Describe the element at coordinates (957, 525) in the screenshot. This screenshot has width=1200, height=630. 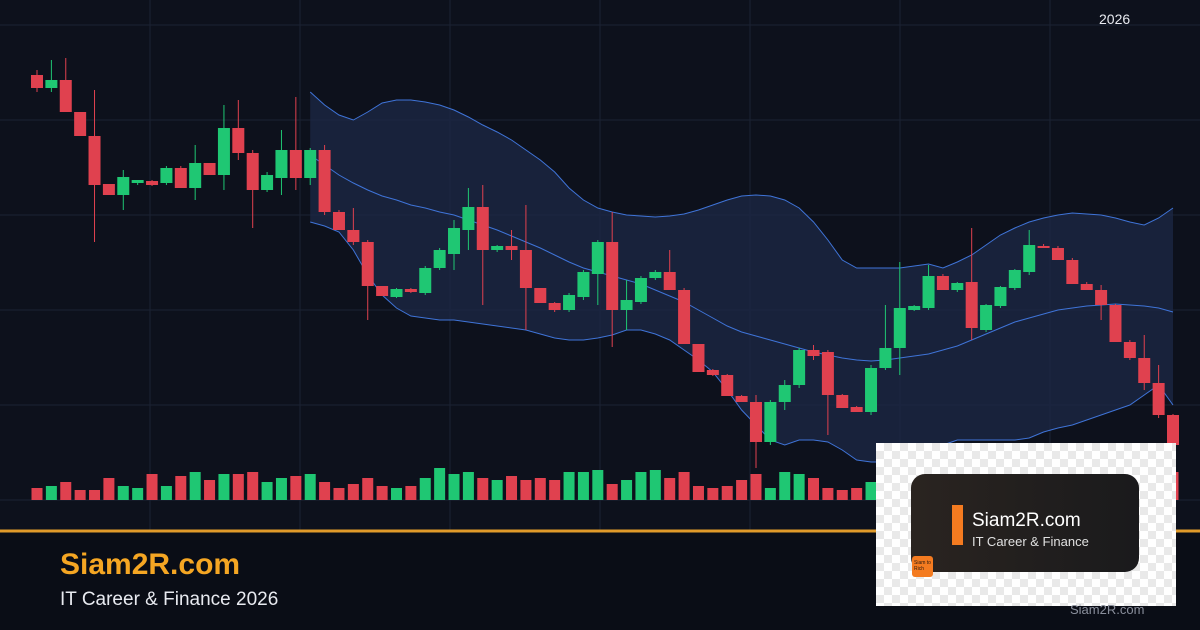
I see `logo-bar` at that location.